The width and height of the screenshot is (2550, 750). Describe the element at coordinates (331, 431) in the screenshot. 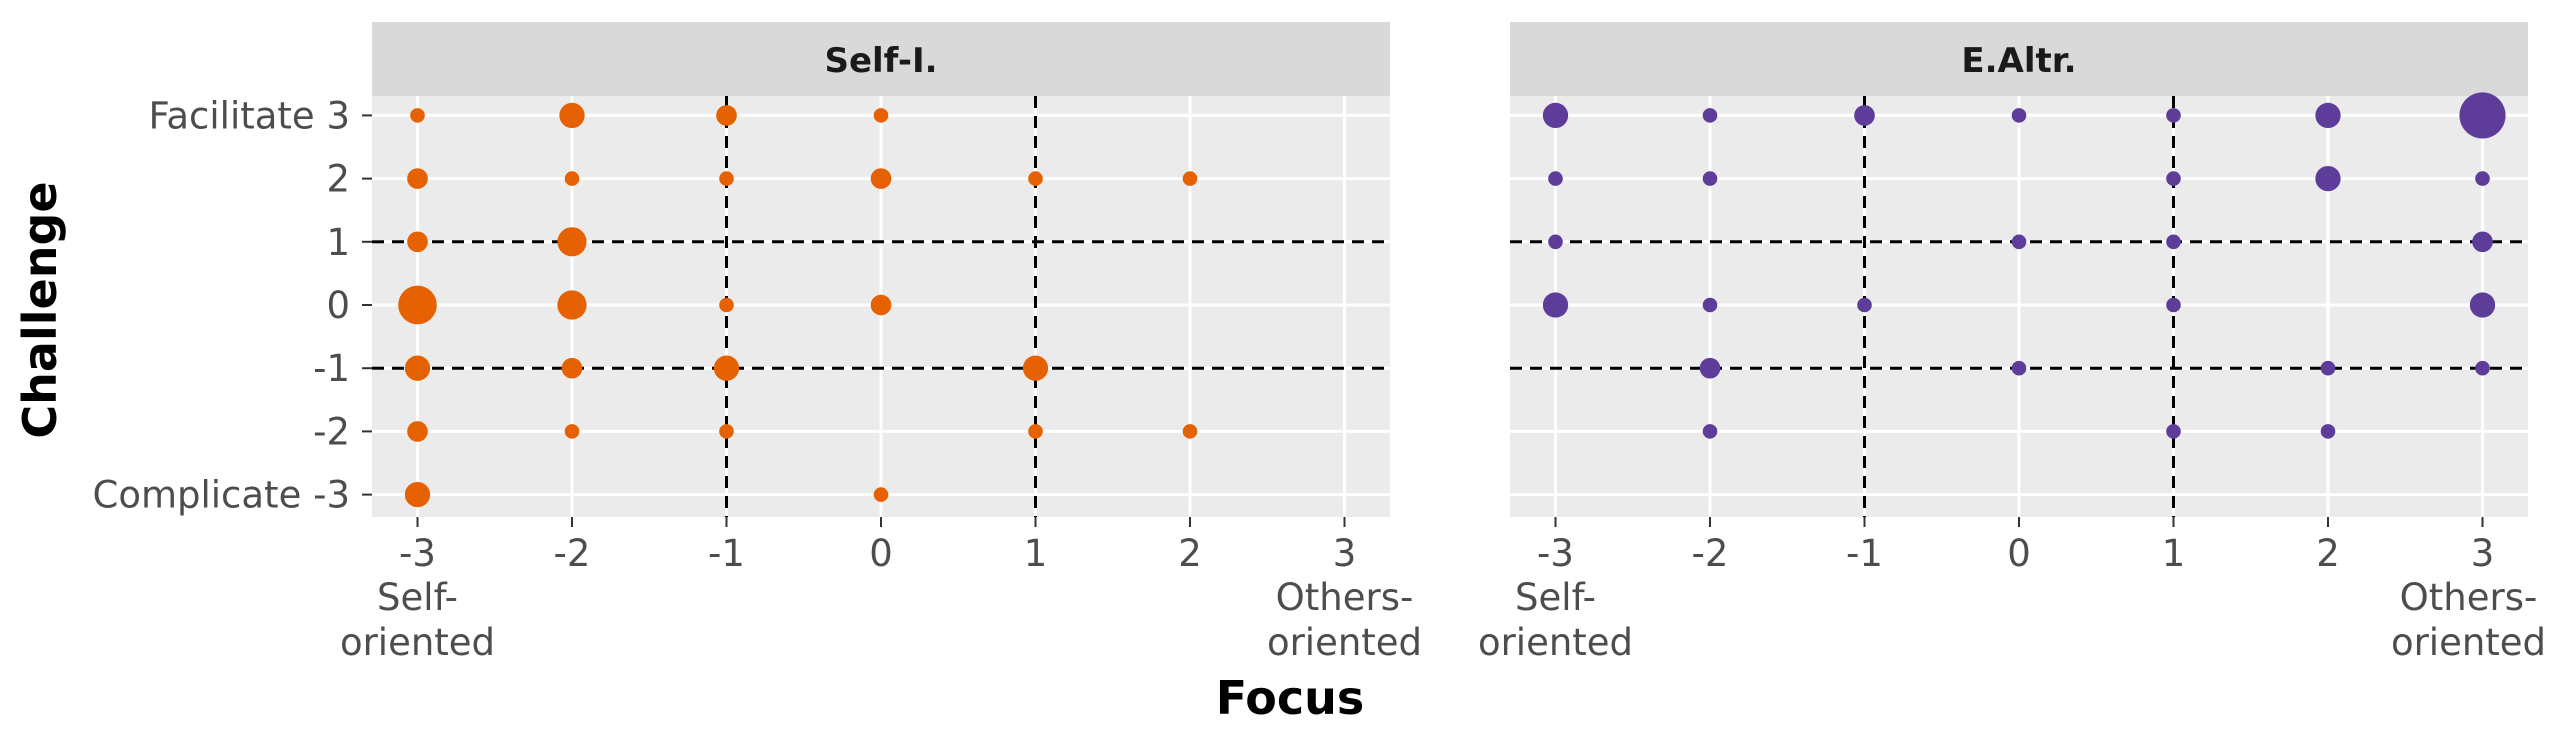

I see `y-tick-label: -2` at that location.